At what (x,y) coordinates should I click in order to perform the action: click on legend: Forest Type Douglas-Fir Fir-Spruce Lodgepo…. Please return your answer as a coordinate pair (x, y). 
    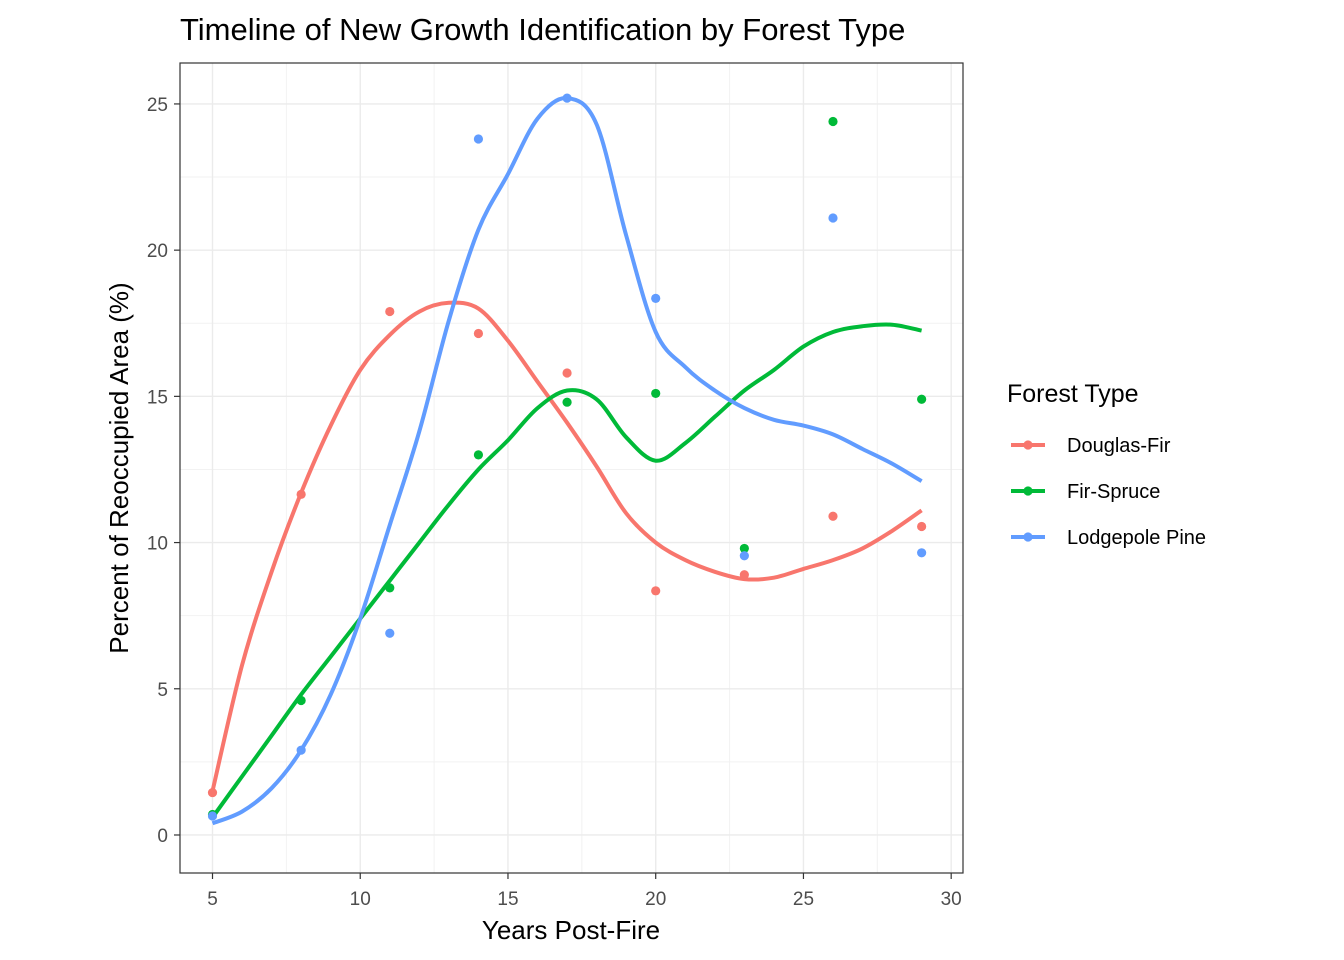
    Looking at the image, I should click on (1106, 464).